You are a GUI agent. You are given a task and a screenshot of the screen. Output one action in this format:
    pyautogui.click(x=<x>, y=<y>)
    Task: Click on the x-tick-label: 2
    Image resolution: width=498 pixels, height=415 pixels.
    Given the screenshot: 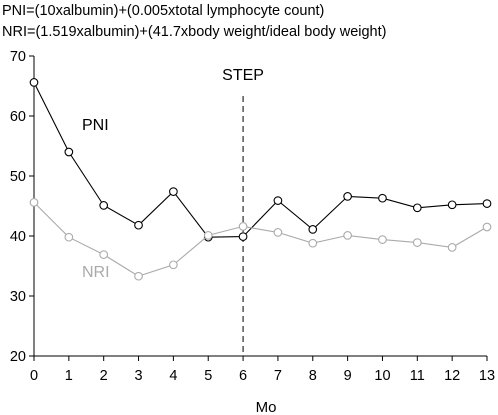 What is the action you would take?
    pyautogui.click(x=104, y=376)
    